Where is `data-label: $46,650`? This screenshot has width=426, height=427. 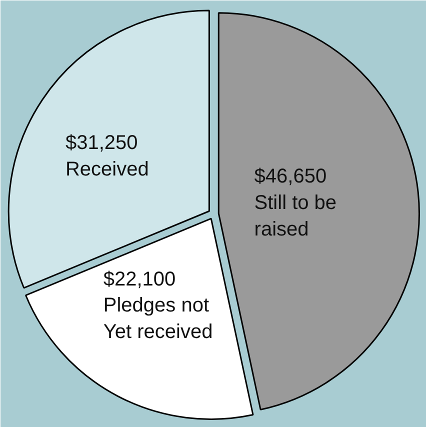
data-label: $46,650 is located at coordinates (290, 177).